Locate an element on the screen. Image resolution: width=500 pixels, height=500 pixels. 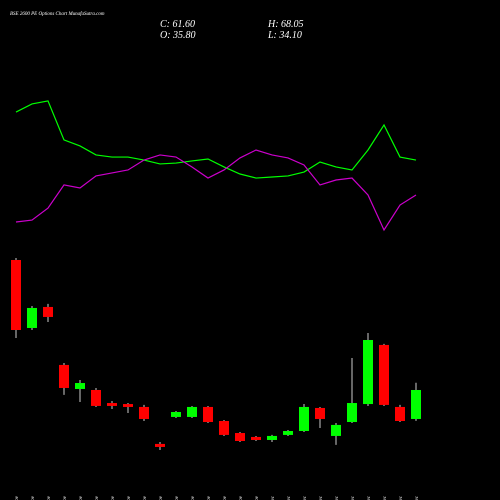
x-tick-label: 22 Nov is located at coordinates (177, 497).